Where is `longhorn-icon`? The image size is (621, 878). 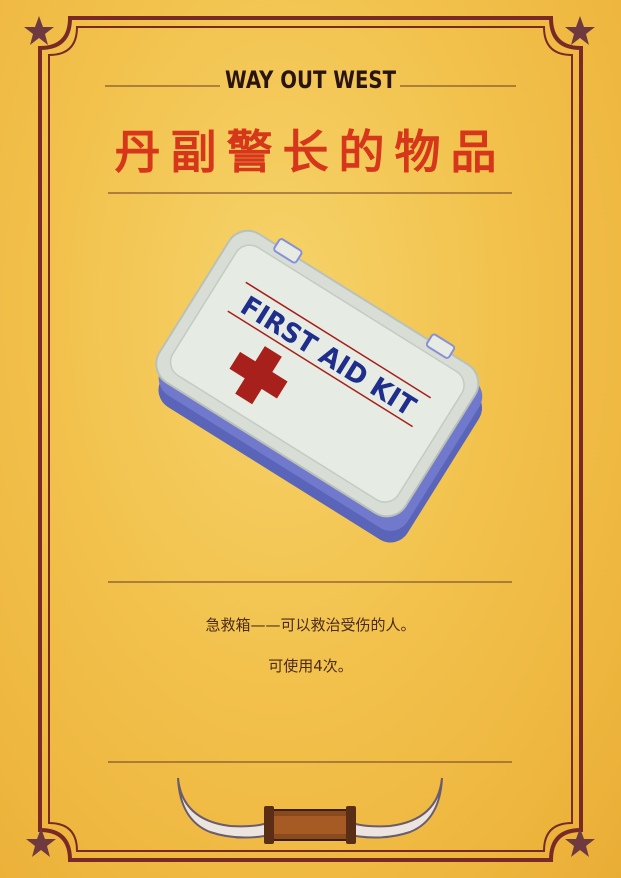
longhorn-icon is located at coordinates (310, 810).